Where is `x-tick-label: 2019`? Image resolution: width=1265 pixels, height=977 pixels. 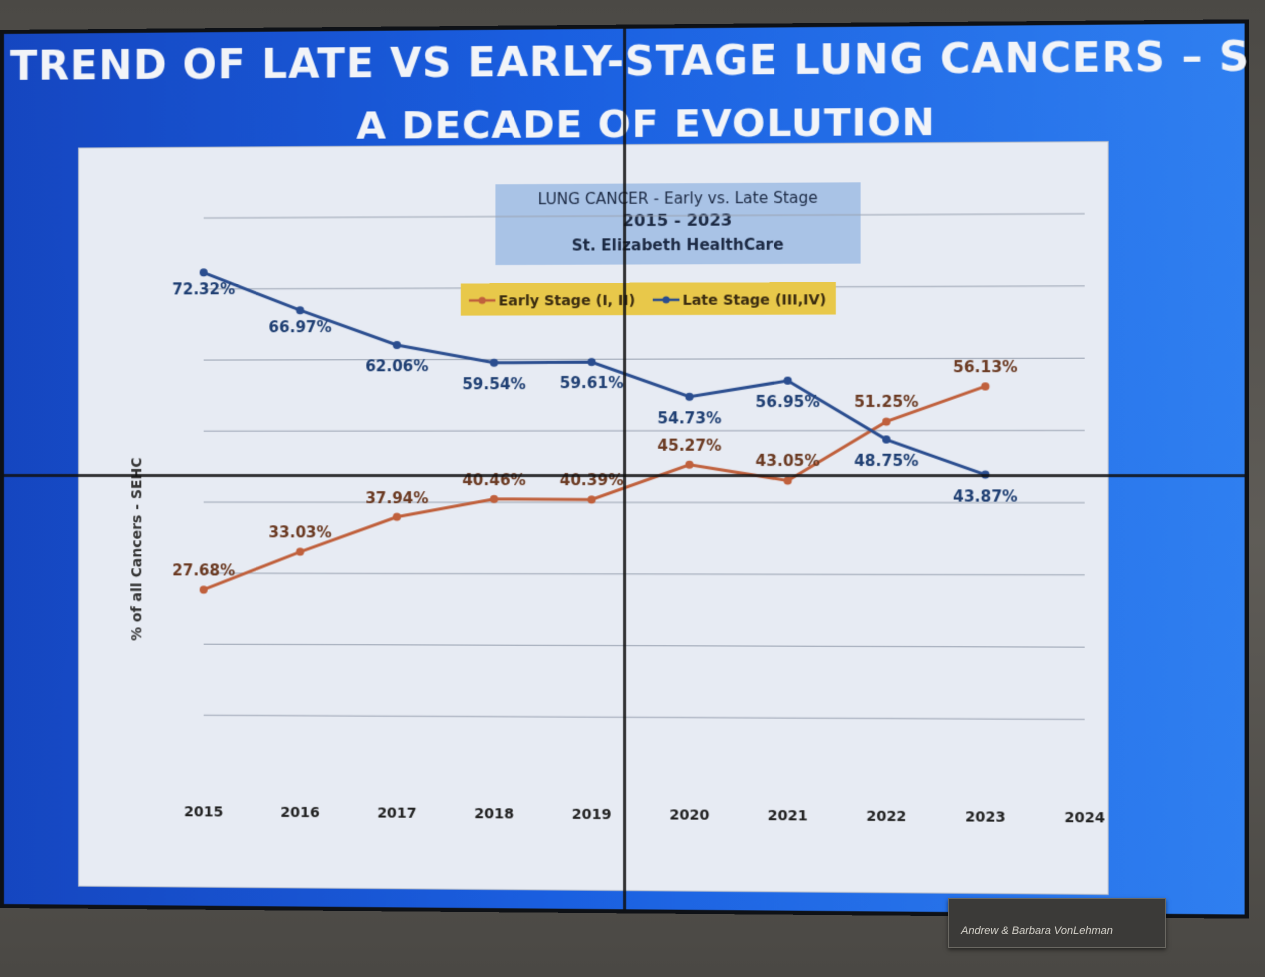 x-tick-label: 2019 is located at coordinates (592, 815).